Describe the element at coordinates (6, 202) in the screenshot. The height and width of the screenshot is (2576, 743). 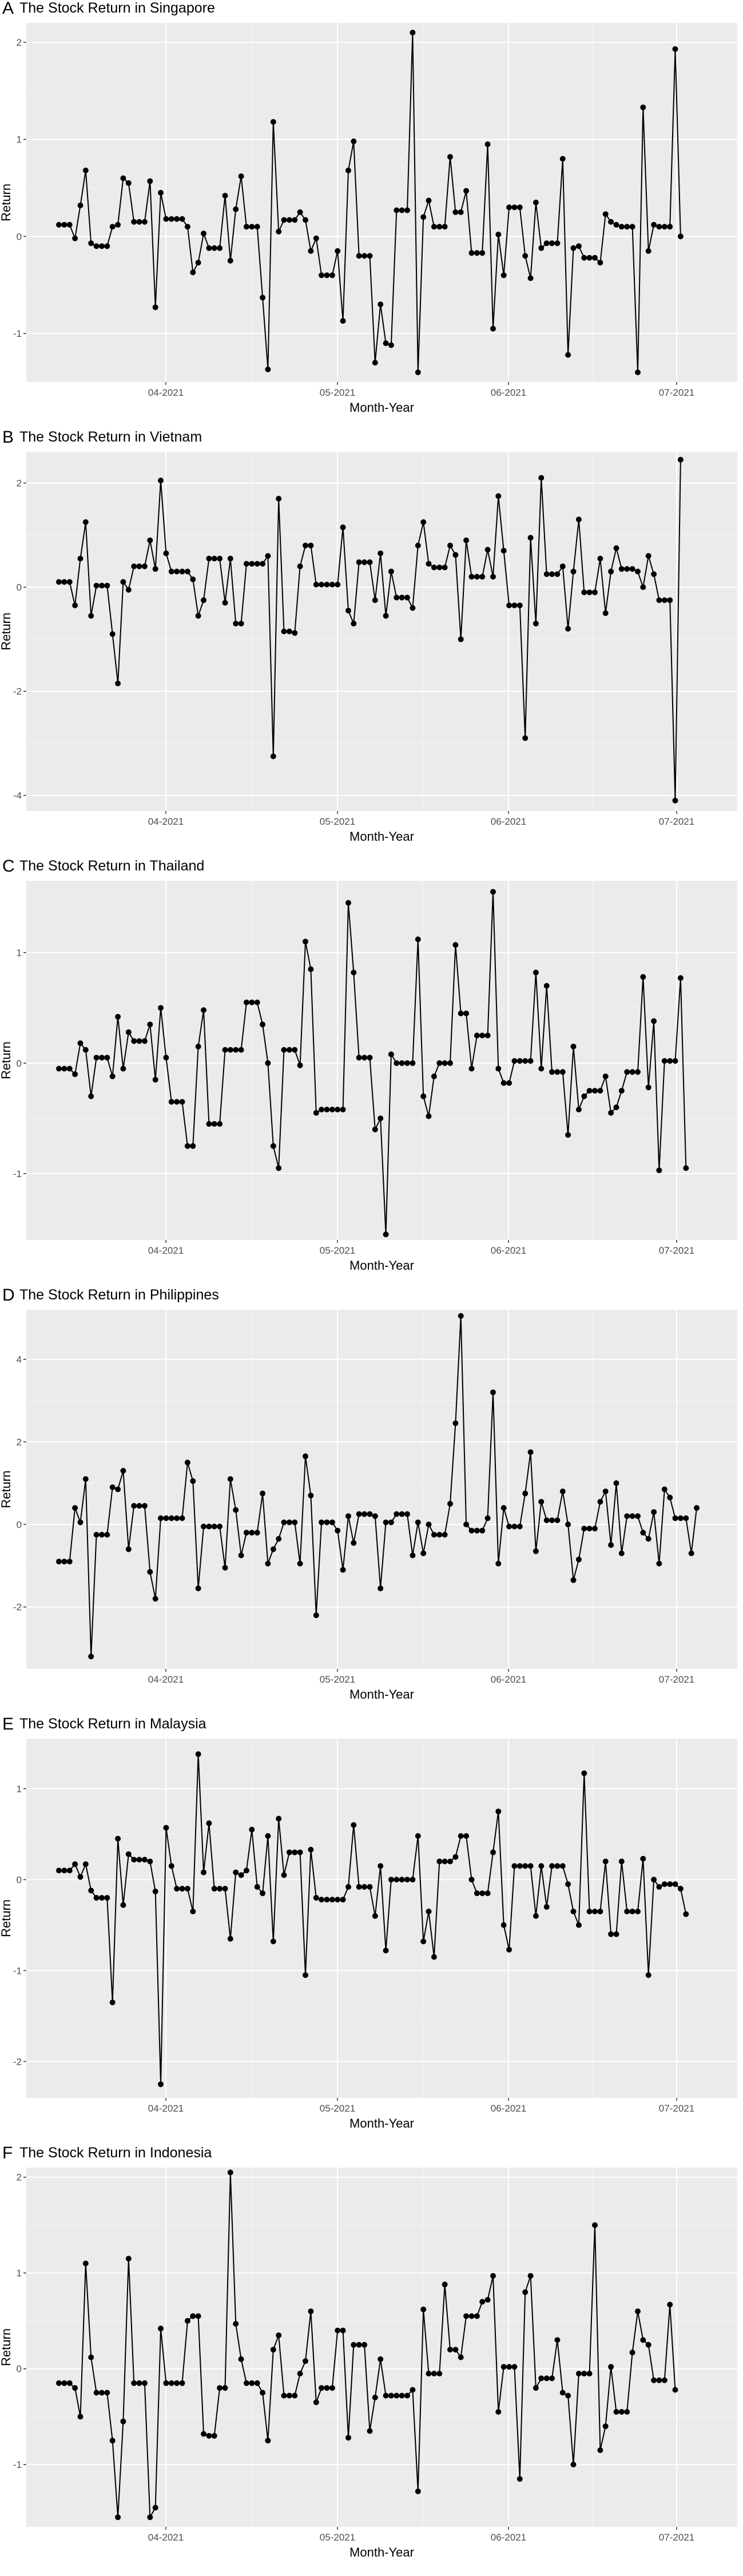
I see `y-axis-title: Return` at that location.